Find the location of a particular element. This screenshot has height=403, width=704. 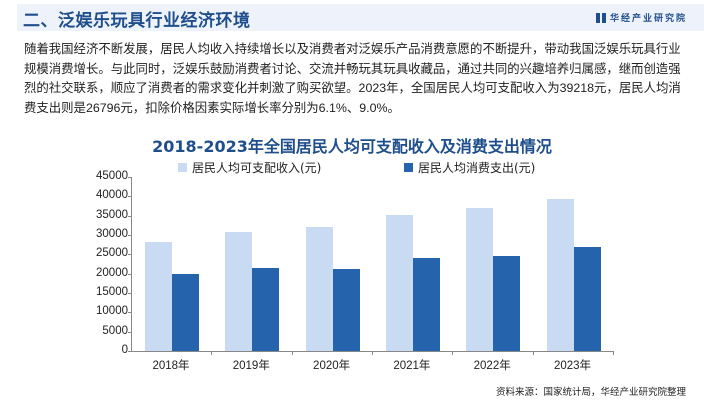

brand-name: 华经产业研究院 is located at coordinates (648, 19).